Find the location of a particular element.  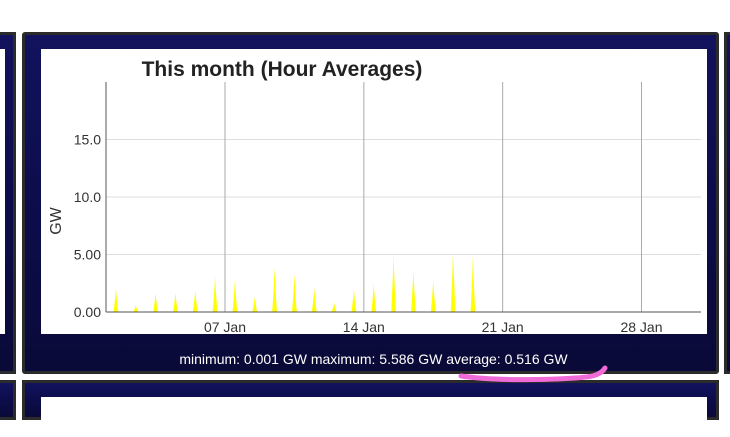

next-card-body is located at coordinates (374, 417).